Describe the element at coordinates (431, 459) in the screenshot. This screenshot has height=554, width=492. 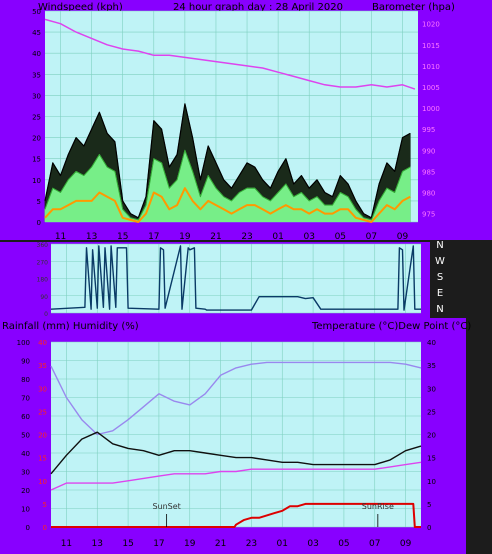
I see `temp-tick-label: 15` at that location.